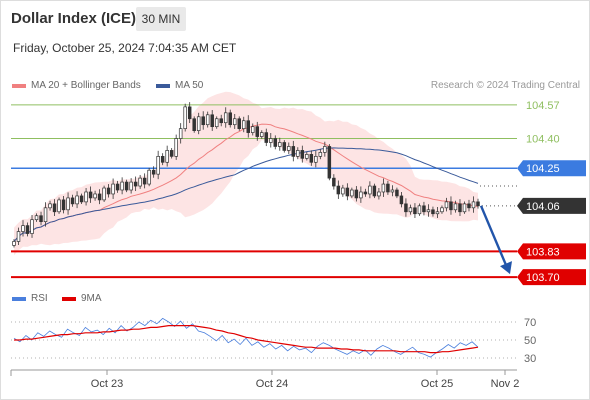 This screenshot has width=590, height=400. I want to click on rsi-swatch, so click(19, 298).